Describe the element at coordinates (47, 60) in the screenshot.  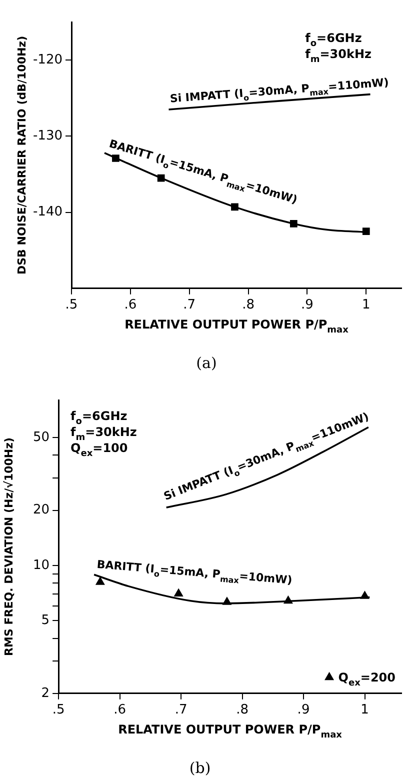
I see `y-tick-label: -120` at that location.